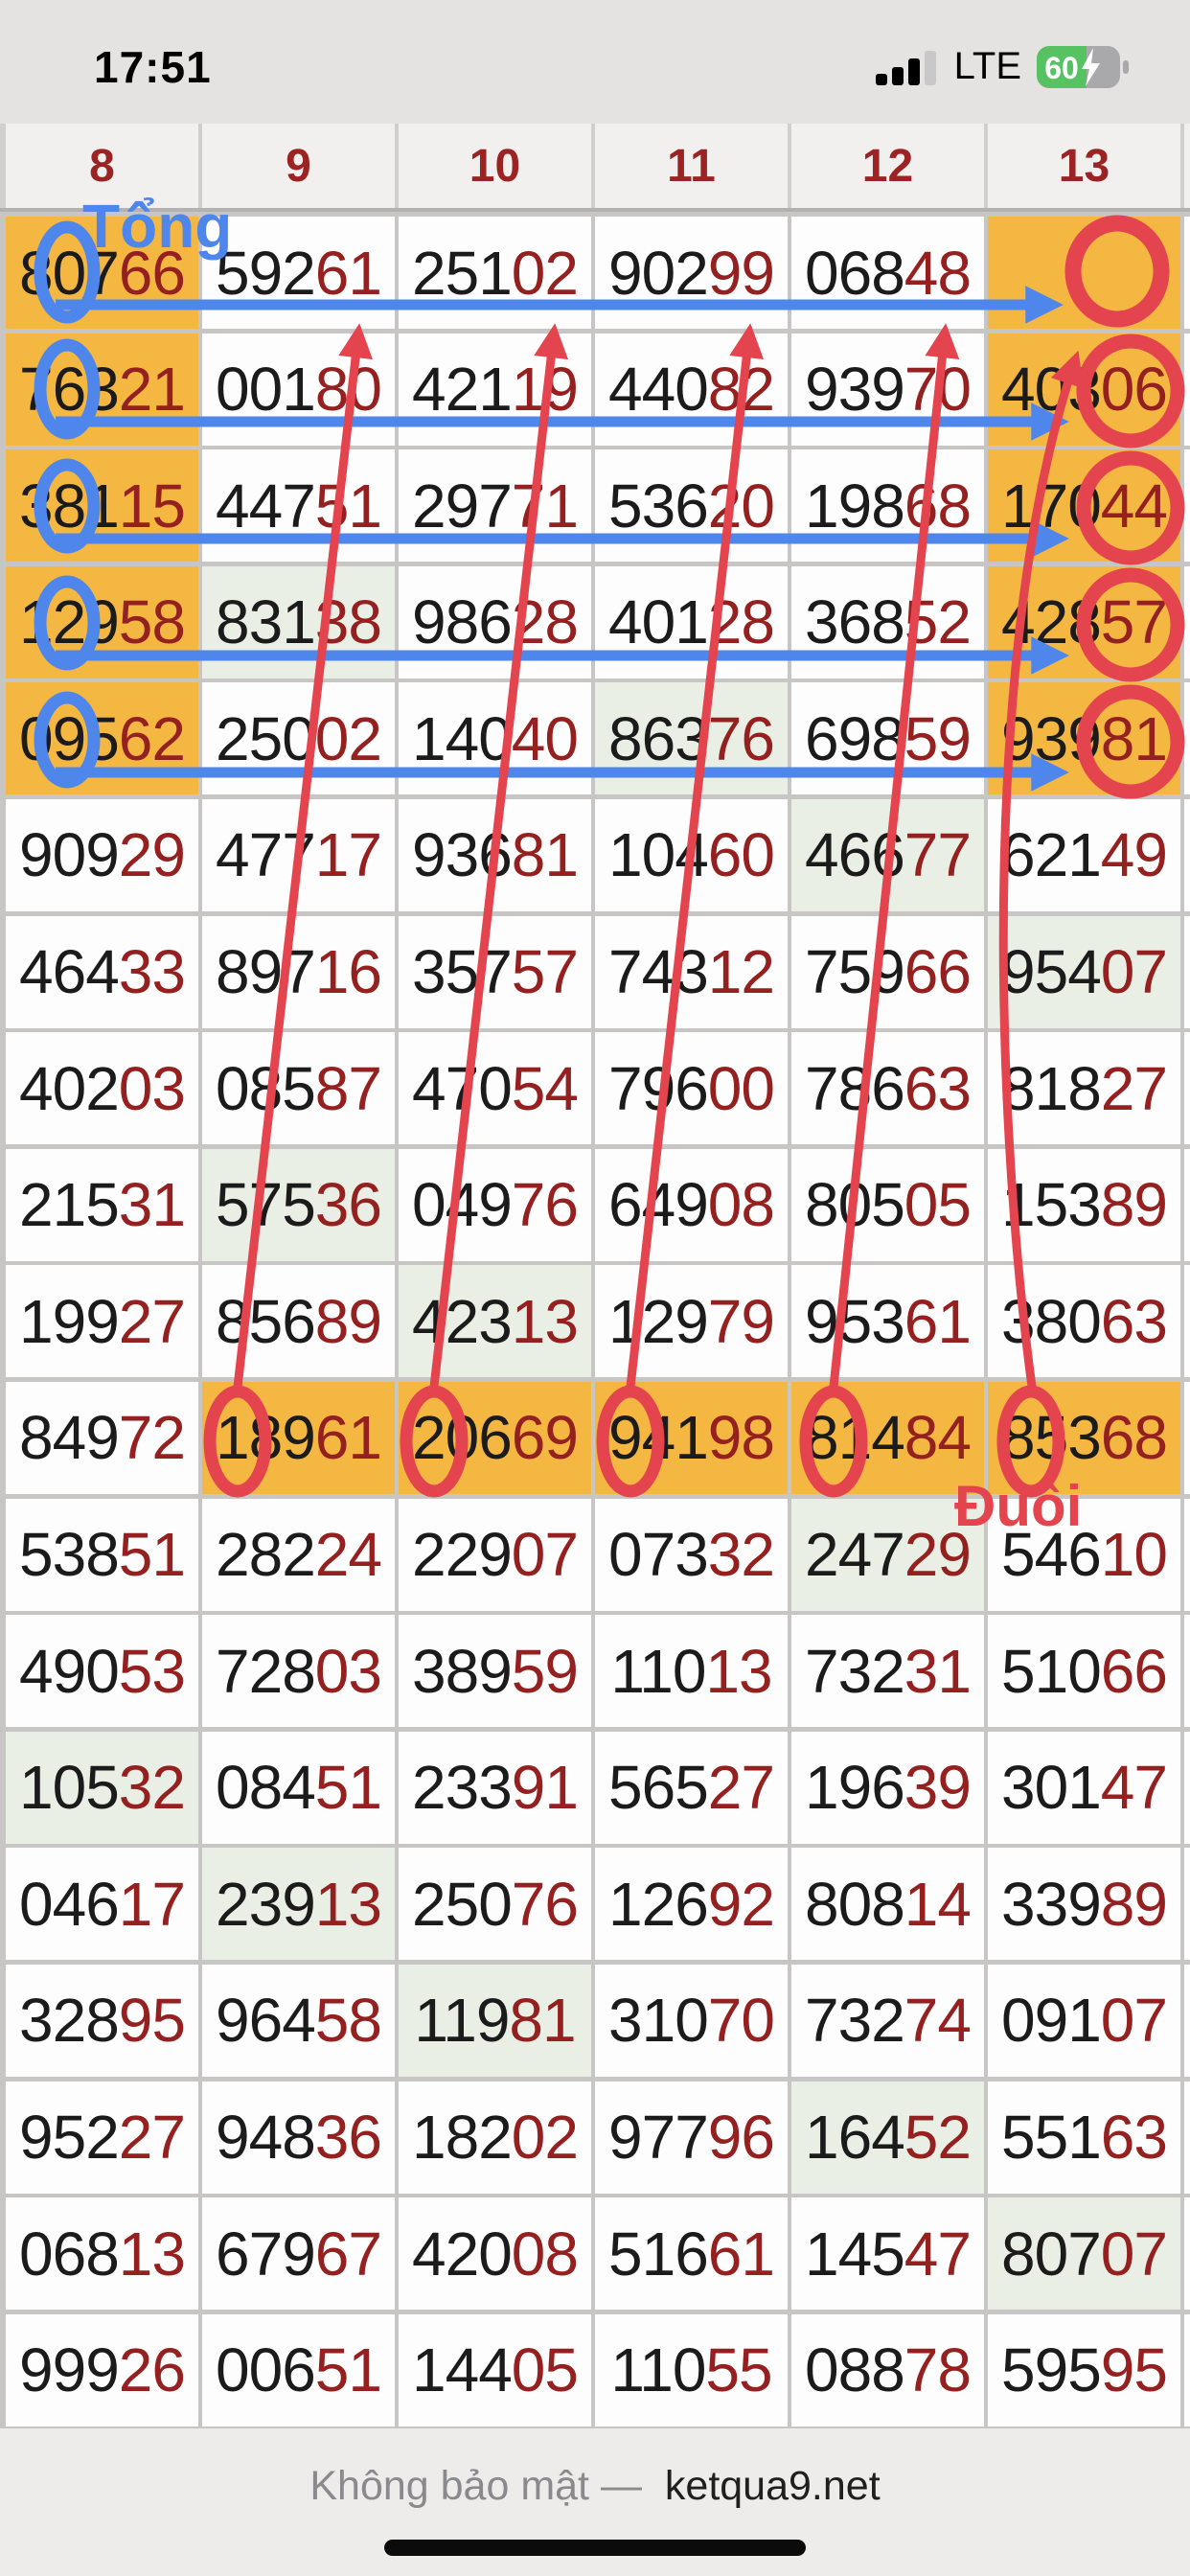  What do you see at coordinates (888, 1787) in the screenshot?
I see `result-cell-r14-c12: 196 39` at bounding box center [888, 1787].